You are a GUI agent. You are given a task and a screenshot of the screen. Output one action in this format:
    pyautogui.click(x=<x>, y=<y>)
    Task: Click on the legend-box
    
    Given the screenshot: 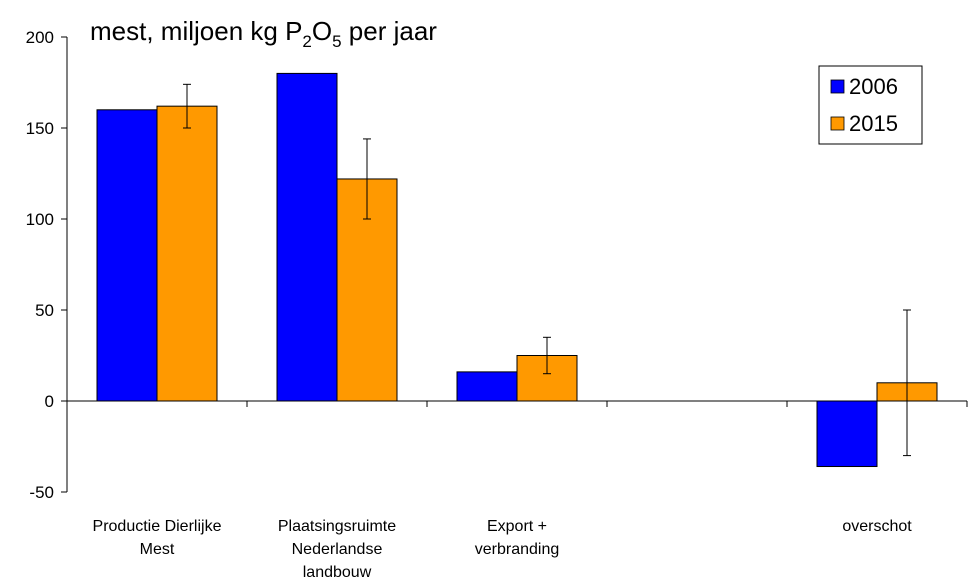 What is the action you would take?
    pyautogui.click(x=870, y=105)
    